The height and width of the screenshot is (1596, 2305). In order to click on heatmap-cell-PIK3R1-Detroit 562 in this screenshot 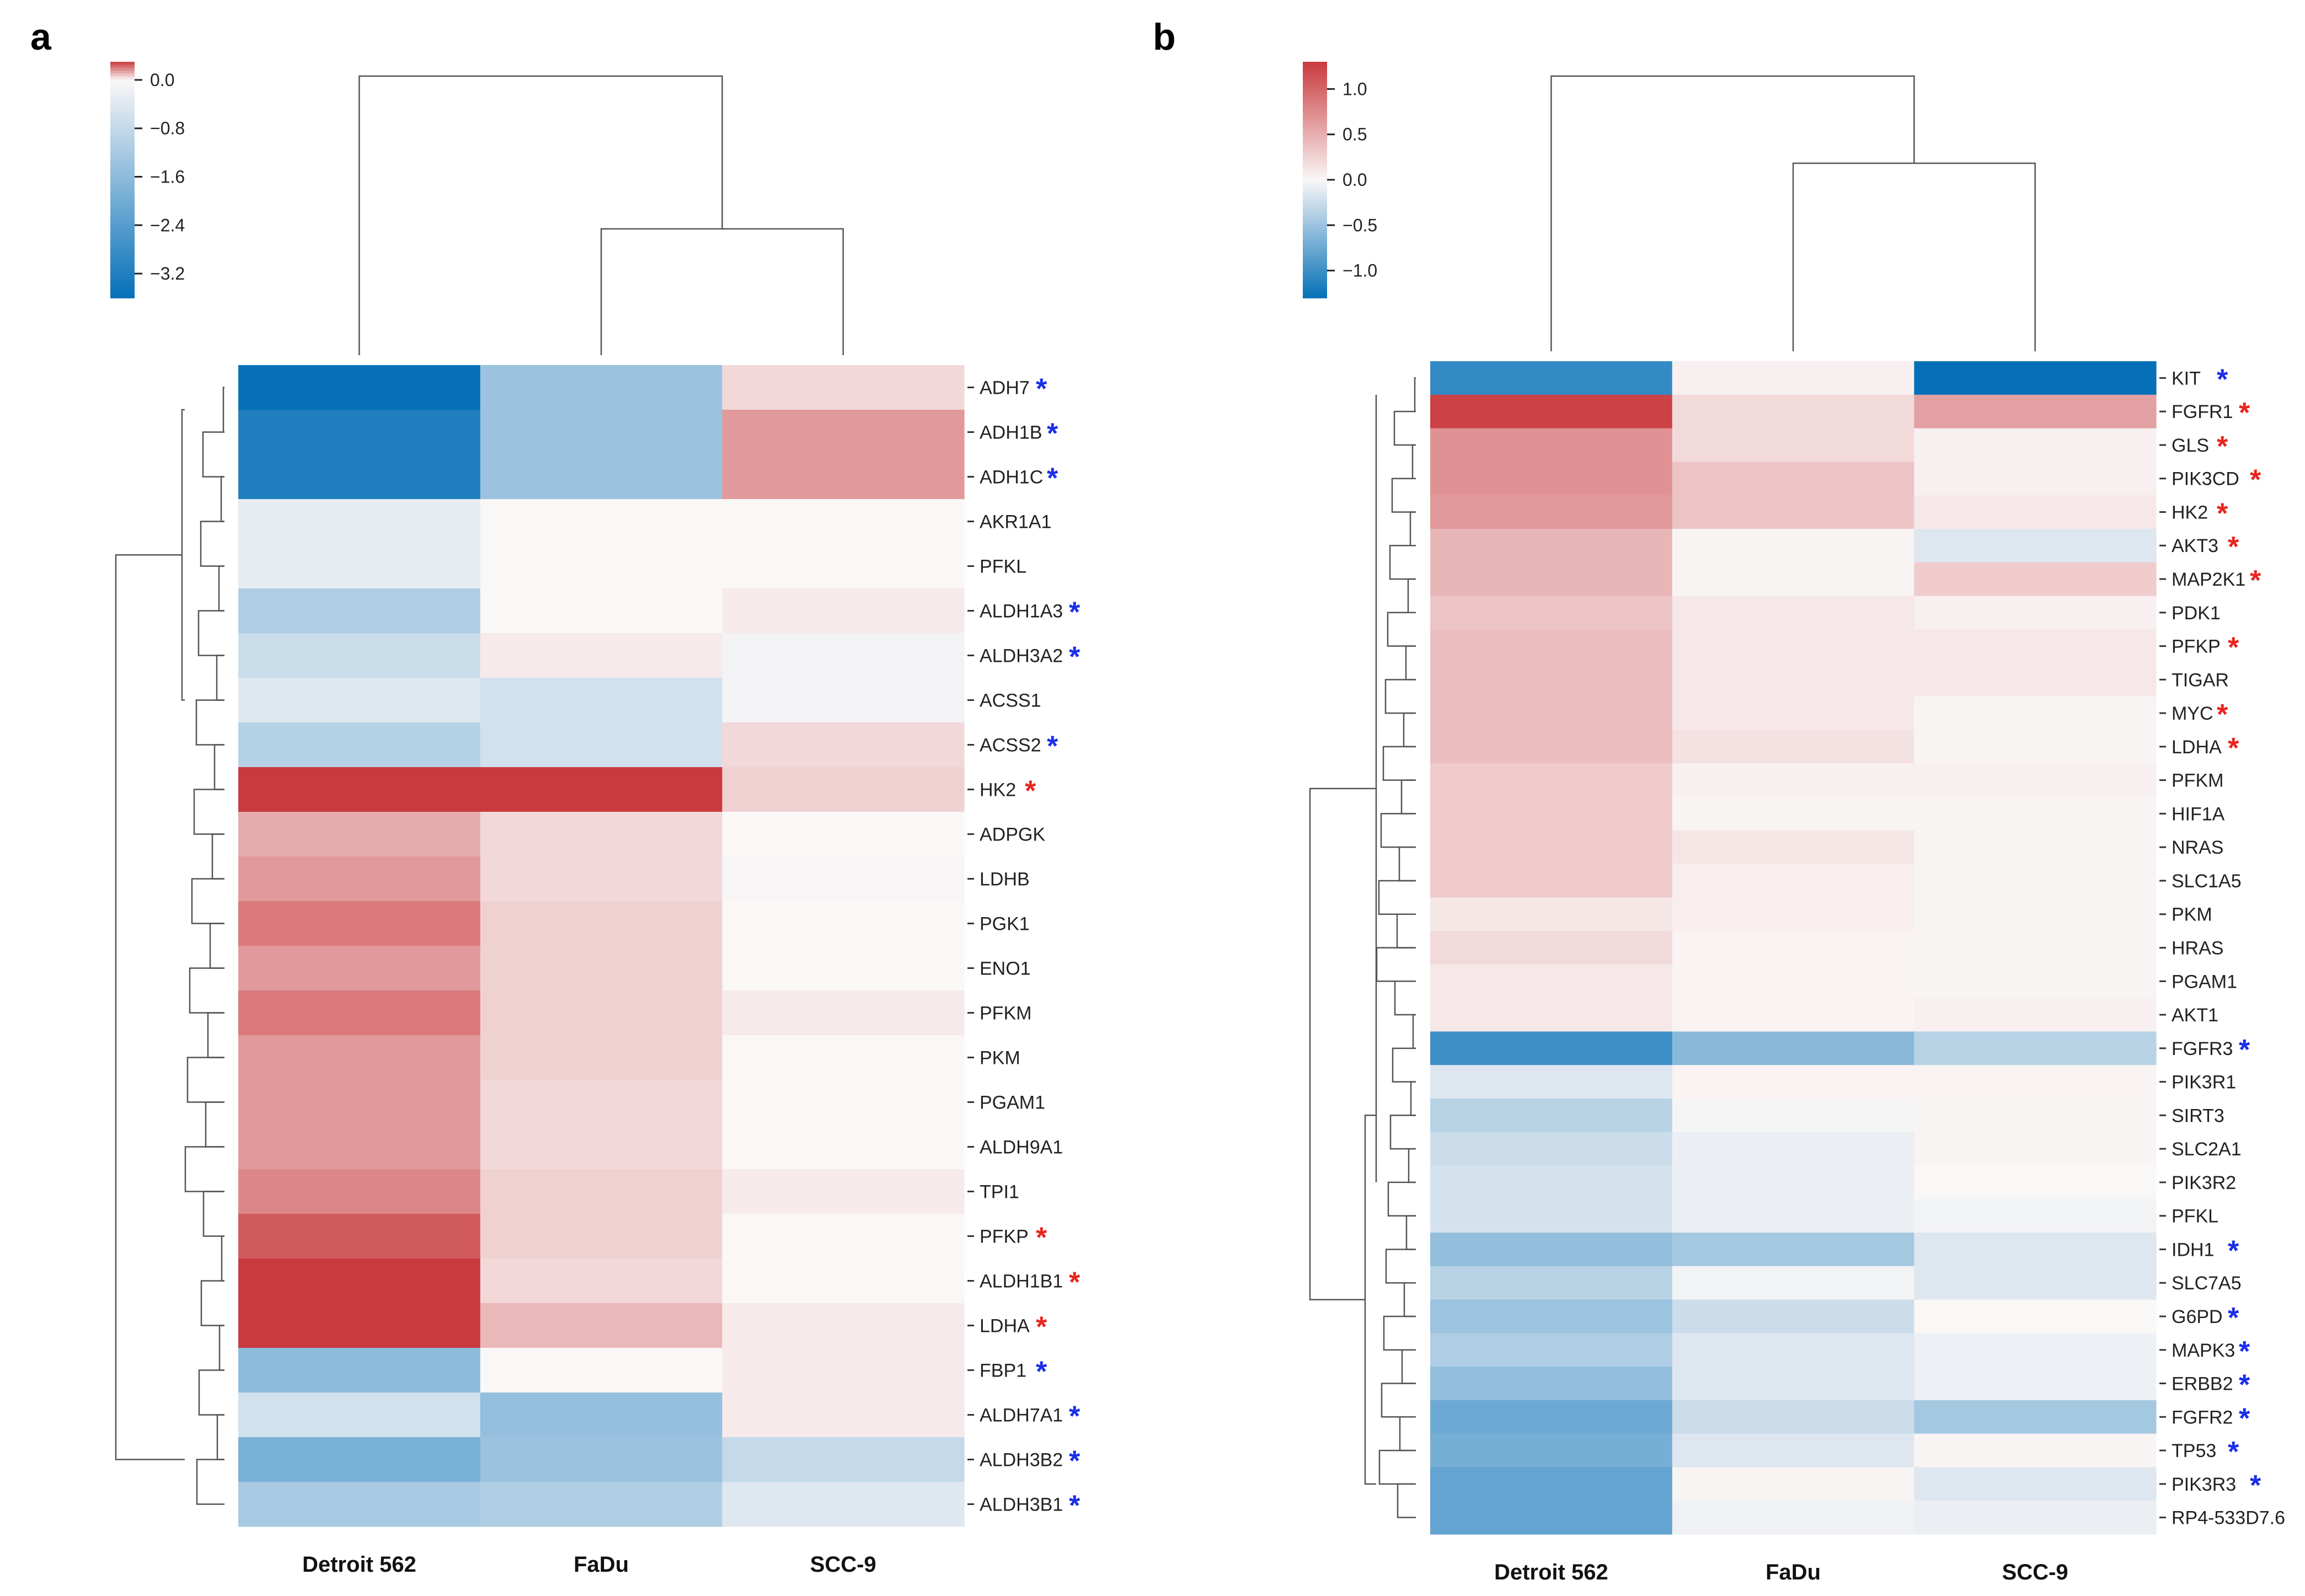, I will do `click(1551, 1082)`.